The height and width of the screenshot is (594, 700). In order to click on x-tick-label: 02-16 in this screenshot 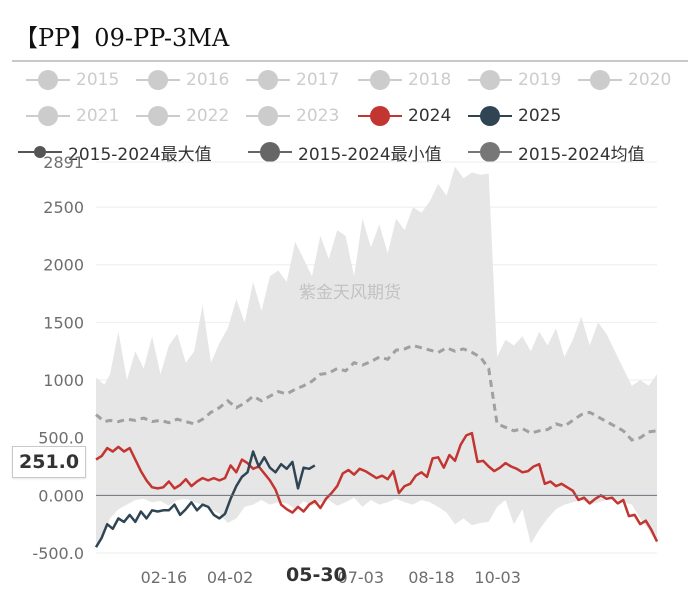, I will do `click(164, 577)`.